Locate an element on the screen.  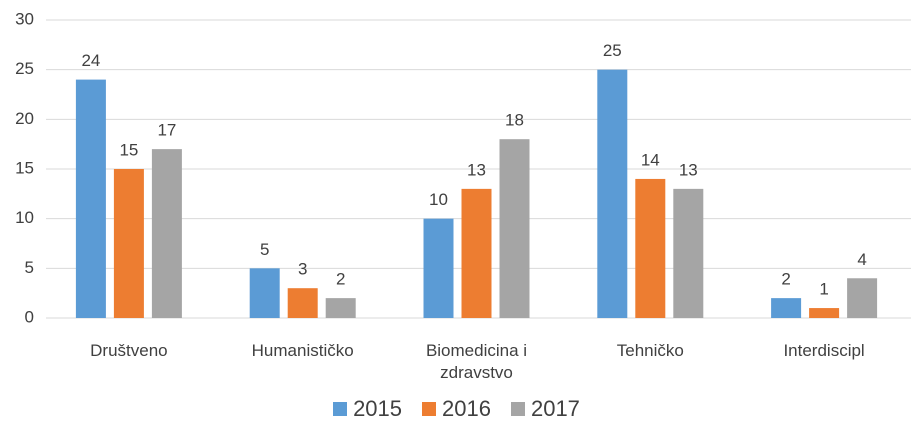
y-tick-label: 15 is located at coordinates (24, 167).